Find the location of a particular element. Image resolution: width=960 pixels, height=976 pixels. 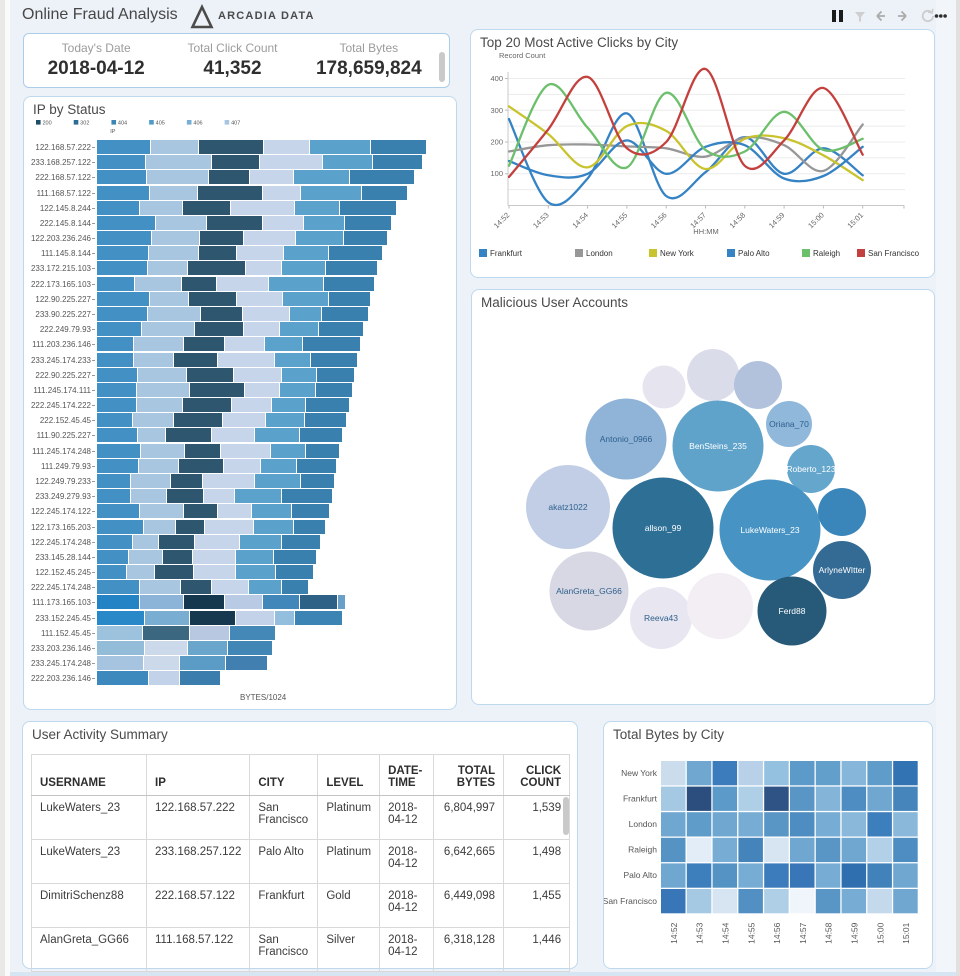

svg-text: akatz1022 is located at coordinates (567, 507).